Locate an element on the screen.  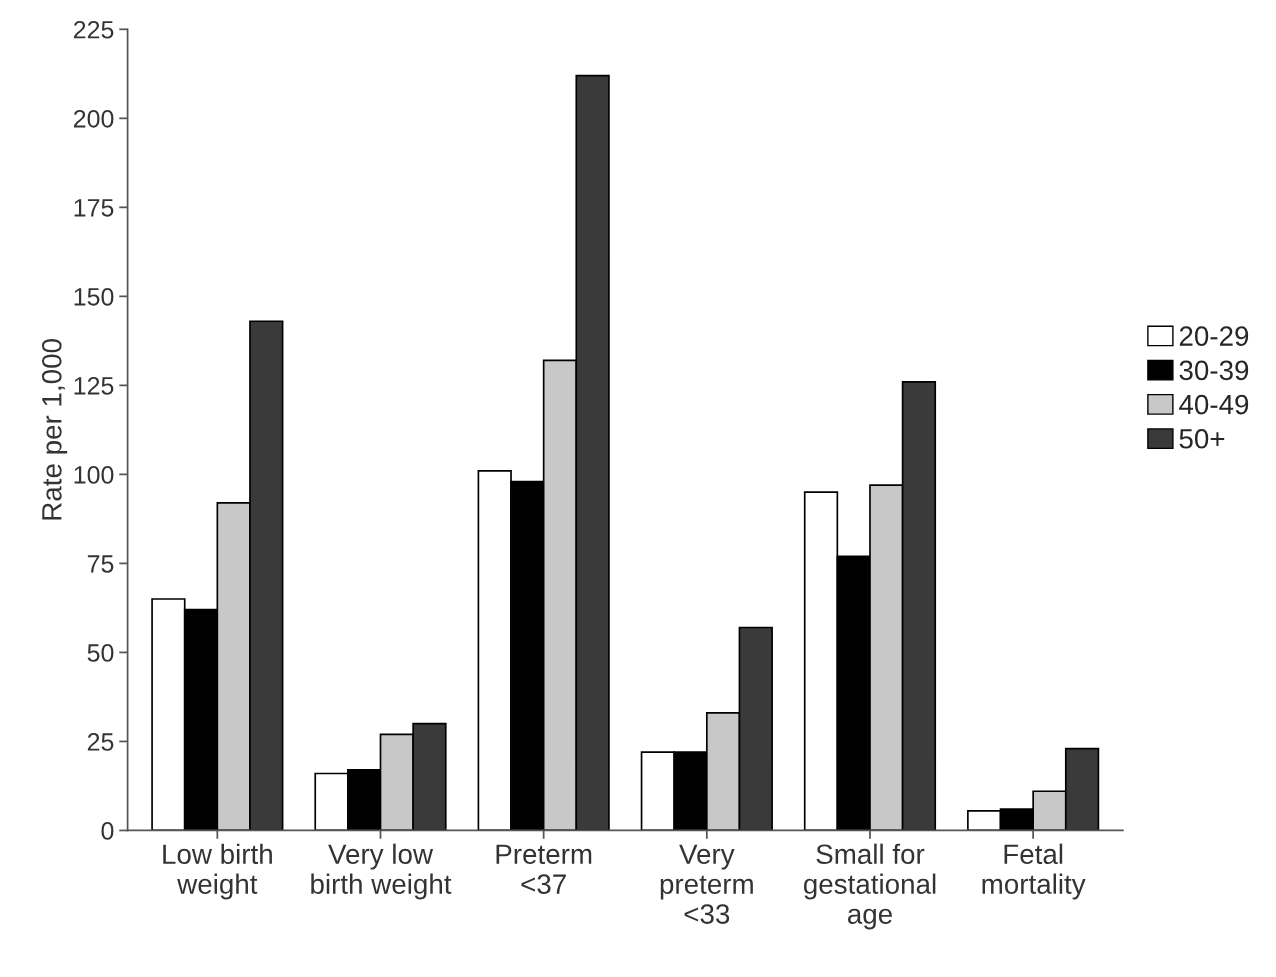
x-tick-label: Very low birth weight is located at coordinates (381, 871).